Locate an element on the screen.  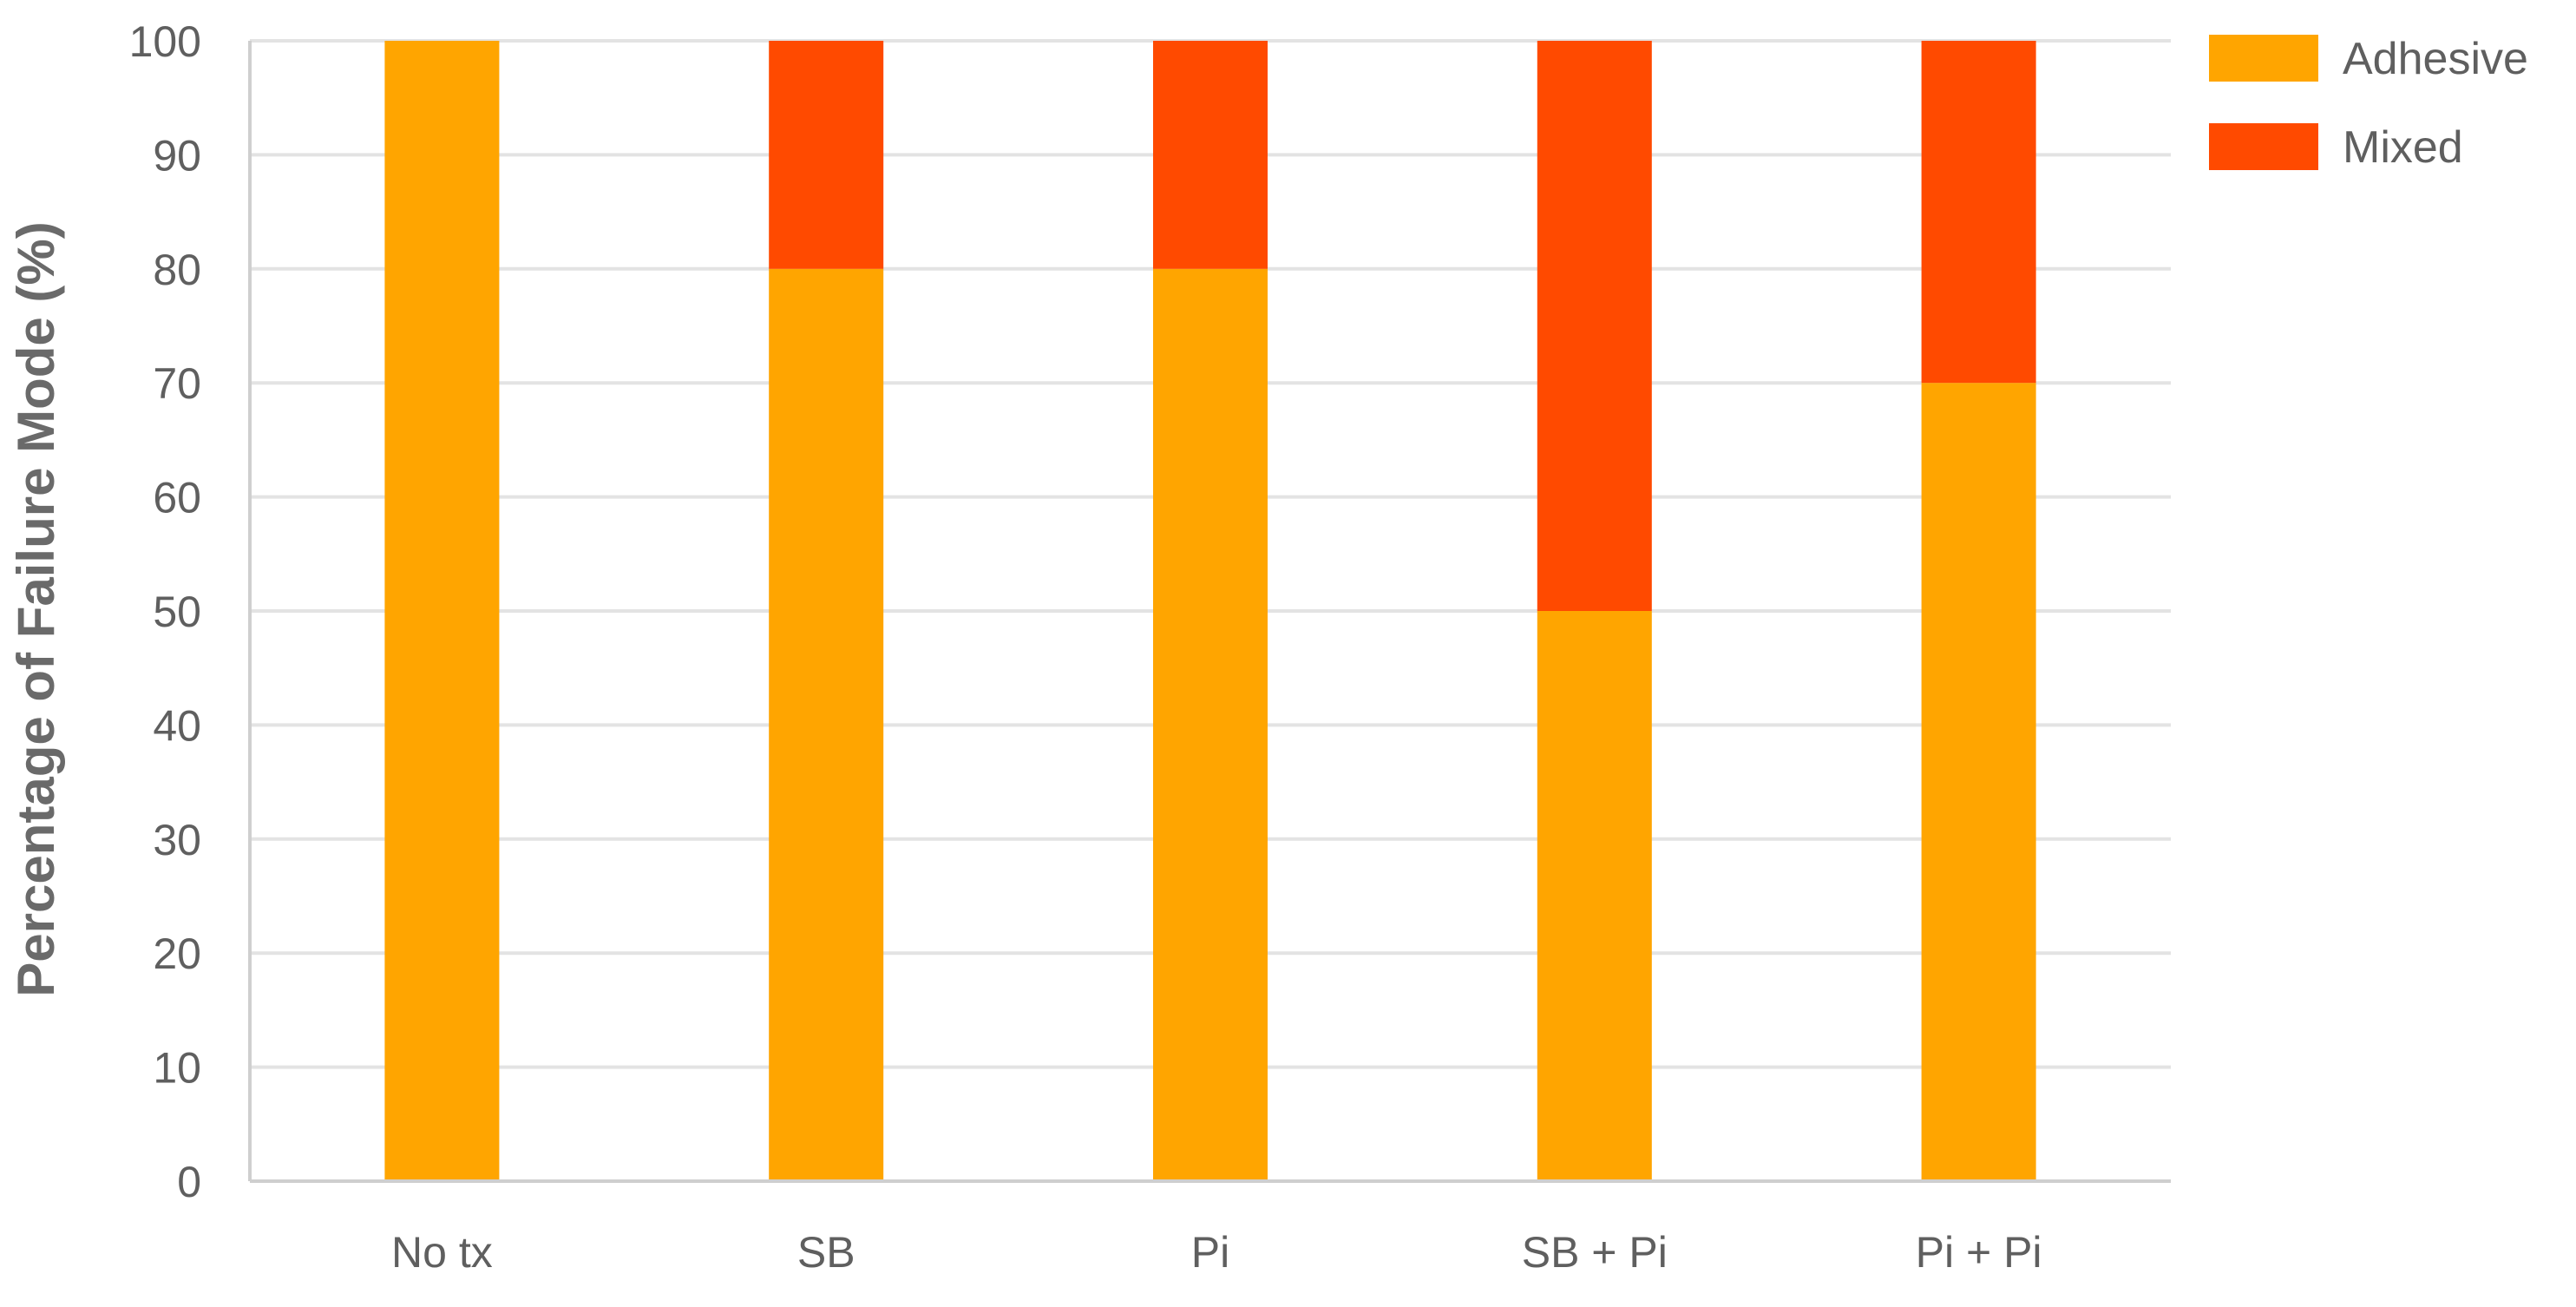
x-tick-label: SB is located at coordinates (826, 1252).